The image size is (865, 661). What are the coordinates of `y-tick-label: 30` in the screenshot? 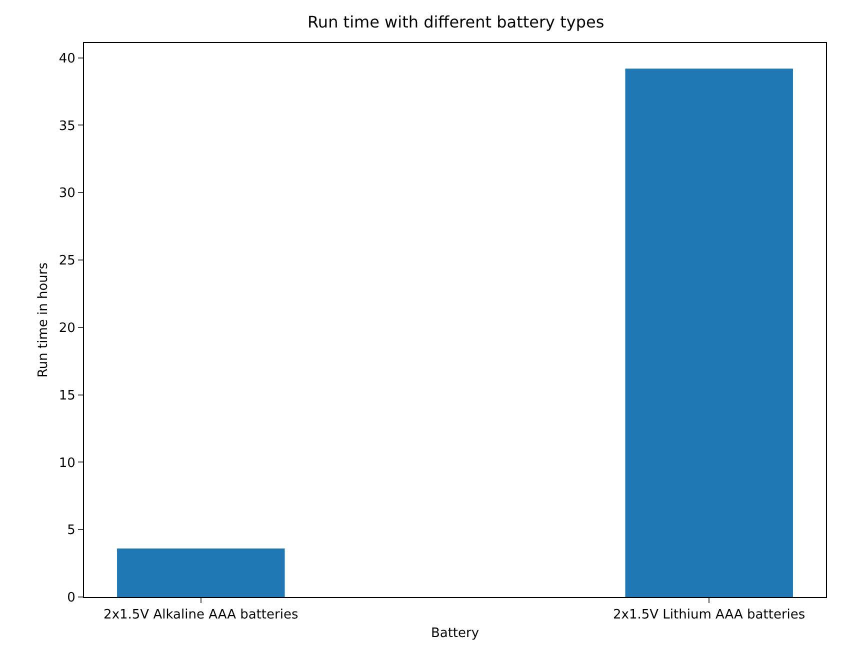 It's located at (67, 194).